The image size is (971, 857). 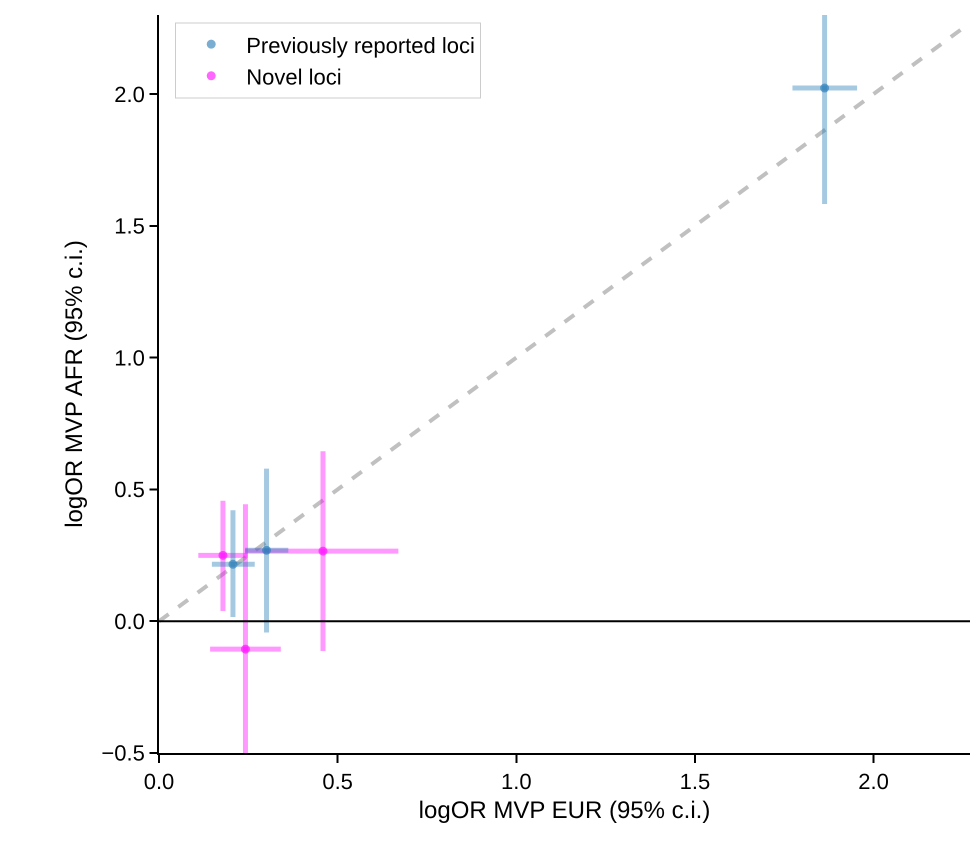 What do you see at coordinates (123, 753) in the screenshot?
I see `y-tick-label: −0.5` at bounding box center [123, 753].